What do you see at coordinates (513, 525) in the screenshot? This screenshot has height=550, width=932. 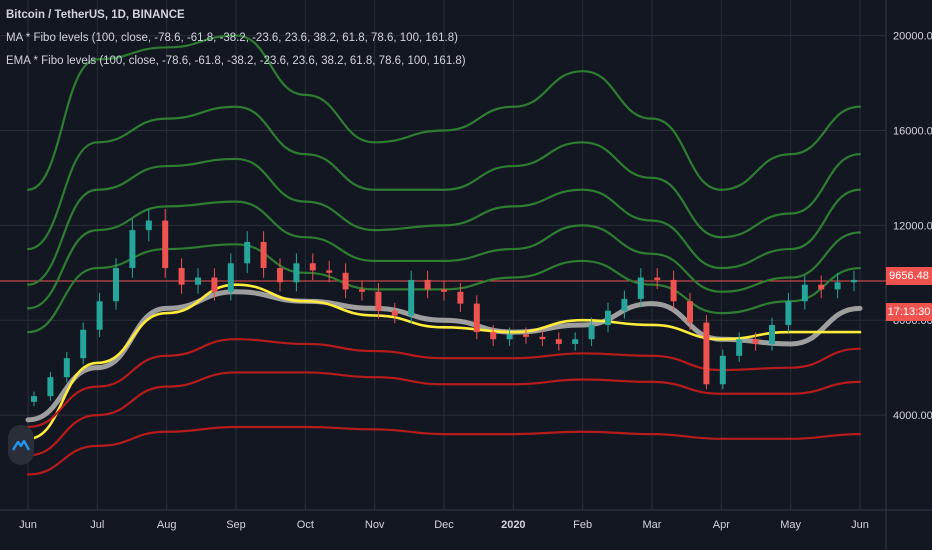 I see `x-tick-label: 2020` at bounding box center [513, 525].